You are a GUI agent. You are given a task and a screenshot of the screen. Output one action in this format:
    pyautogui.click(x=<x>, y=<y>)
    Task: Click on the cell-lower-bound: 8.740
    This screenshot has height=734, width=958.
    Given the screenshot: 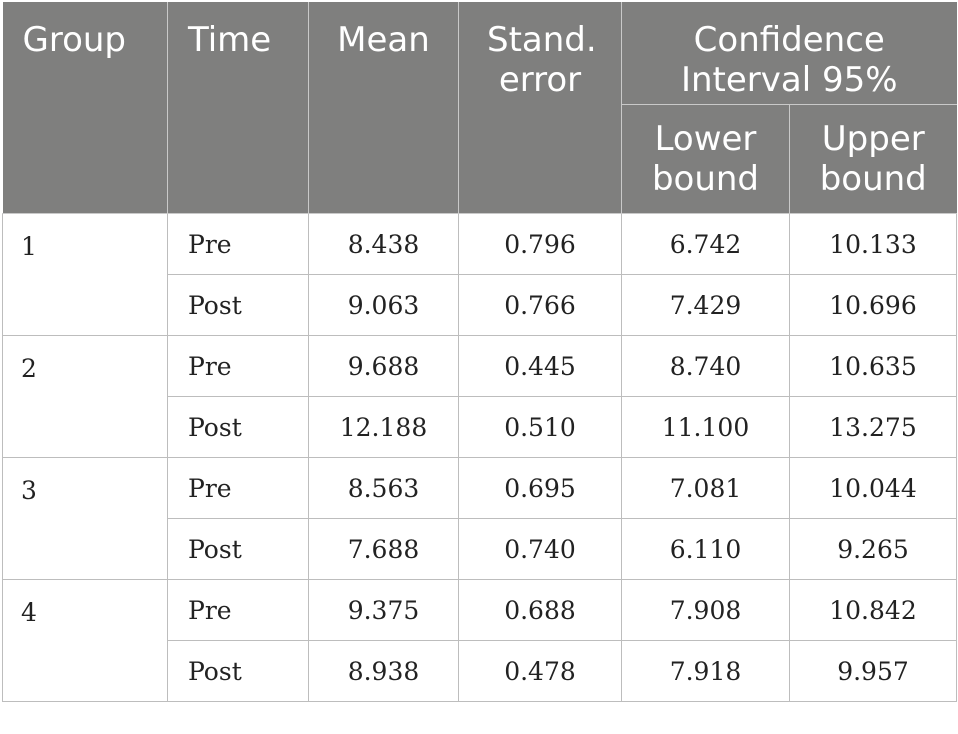 What is the action you would take?
    pyautogui.click(x=705, y=366)
    